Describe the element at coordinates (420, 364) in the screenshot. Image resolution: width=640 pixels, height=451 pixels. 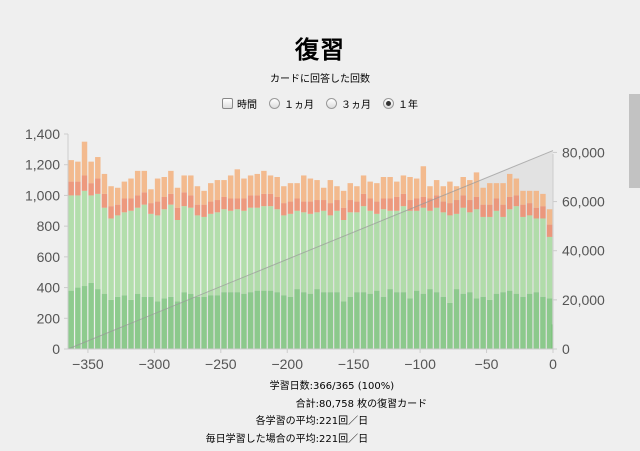
I see `svg-text: −100` at that location.